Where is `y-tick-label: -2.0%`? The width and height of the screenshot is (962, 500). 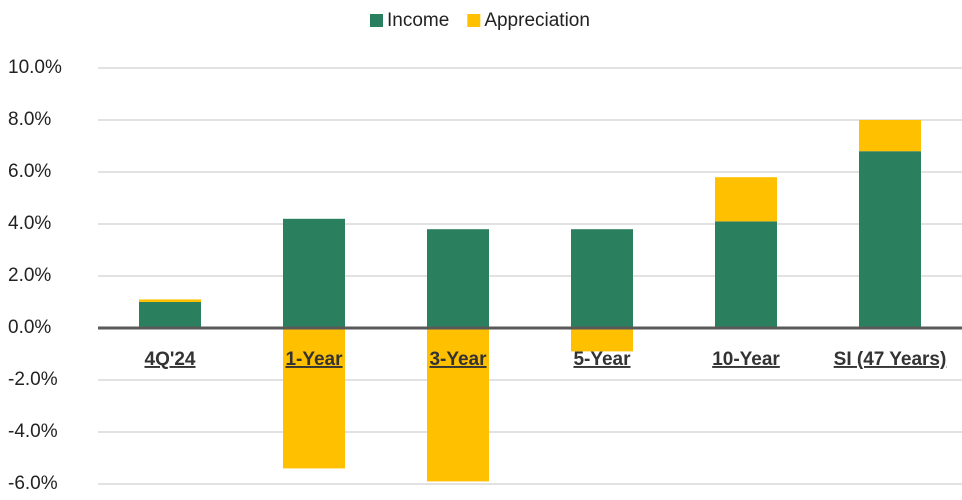
y-tick-label: -2.0% is located at coordinates (33, 379).